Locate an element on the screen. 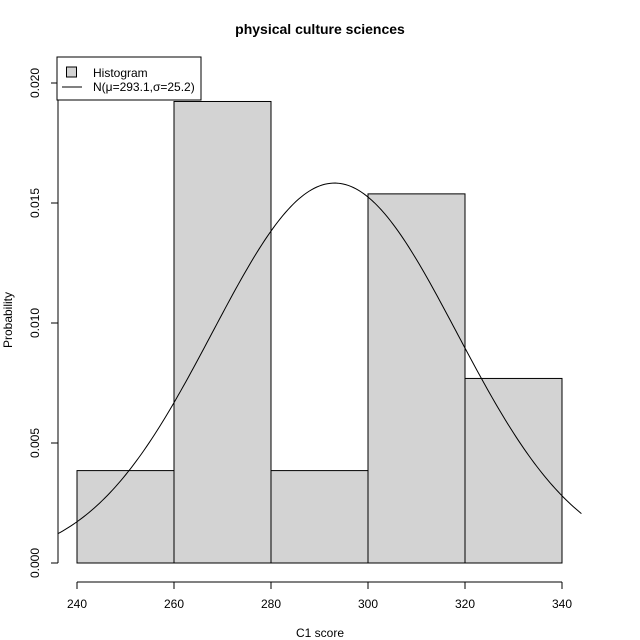  x-tick-label-2: 280 is located at coordinates (271, 604).